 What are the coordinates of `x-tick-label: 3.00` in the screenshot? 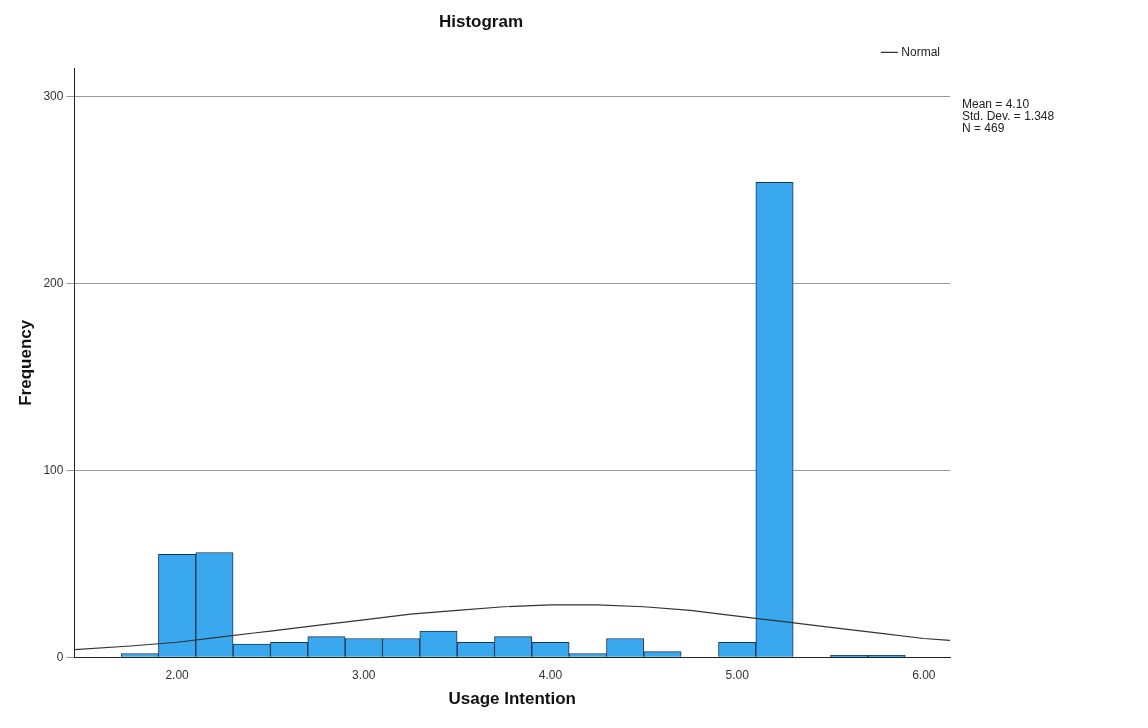 It's located at (364, 674).